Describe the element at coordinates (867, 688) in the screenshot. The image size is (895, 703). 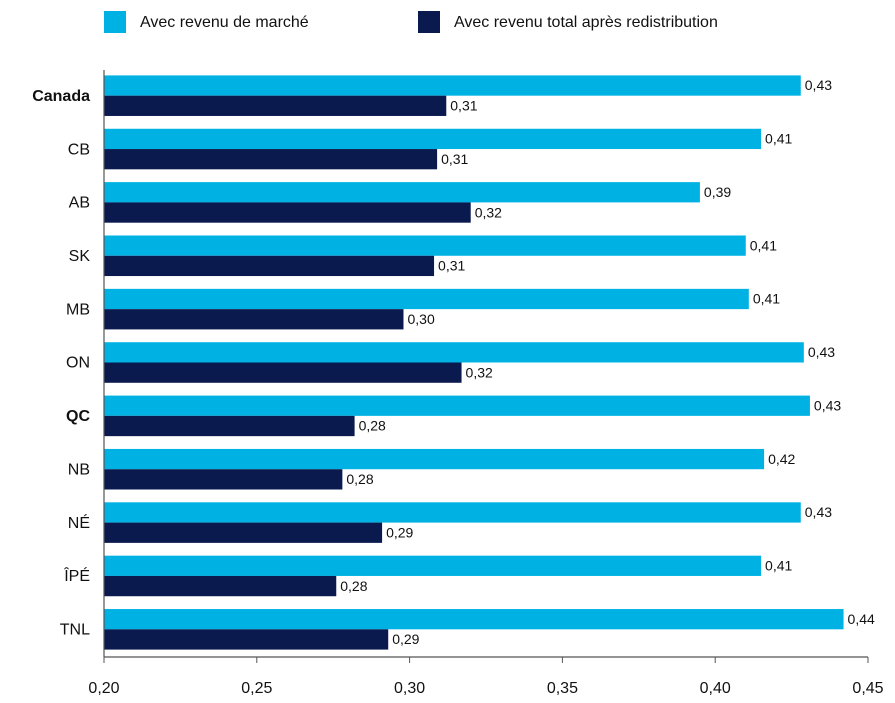
I see `x-tick-label: 0,45` at that location.